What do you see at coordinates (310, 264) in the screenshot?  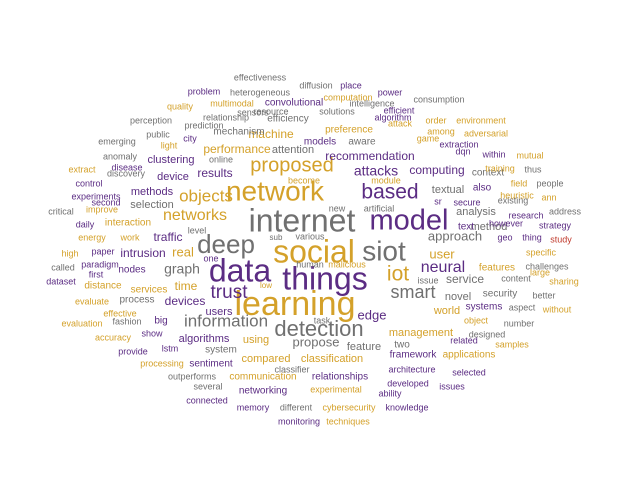 I see `word-human: human` at bounding box center [310, 264].